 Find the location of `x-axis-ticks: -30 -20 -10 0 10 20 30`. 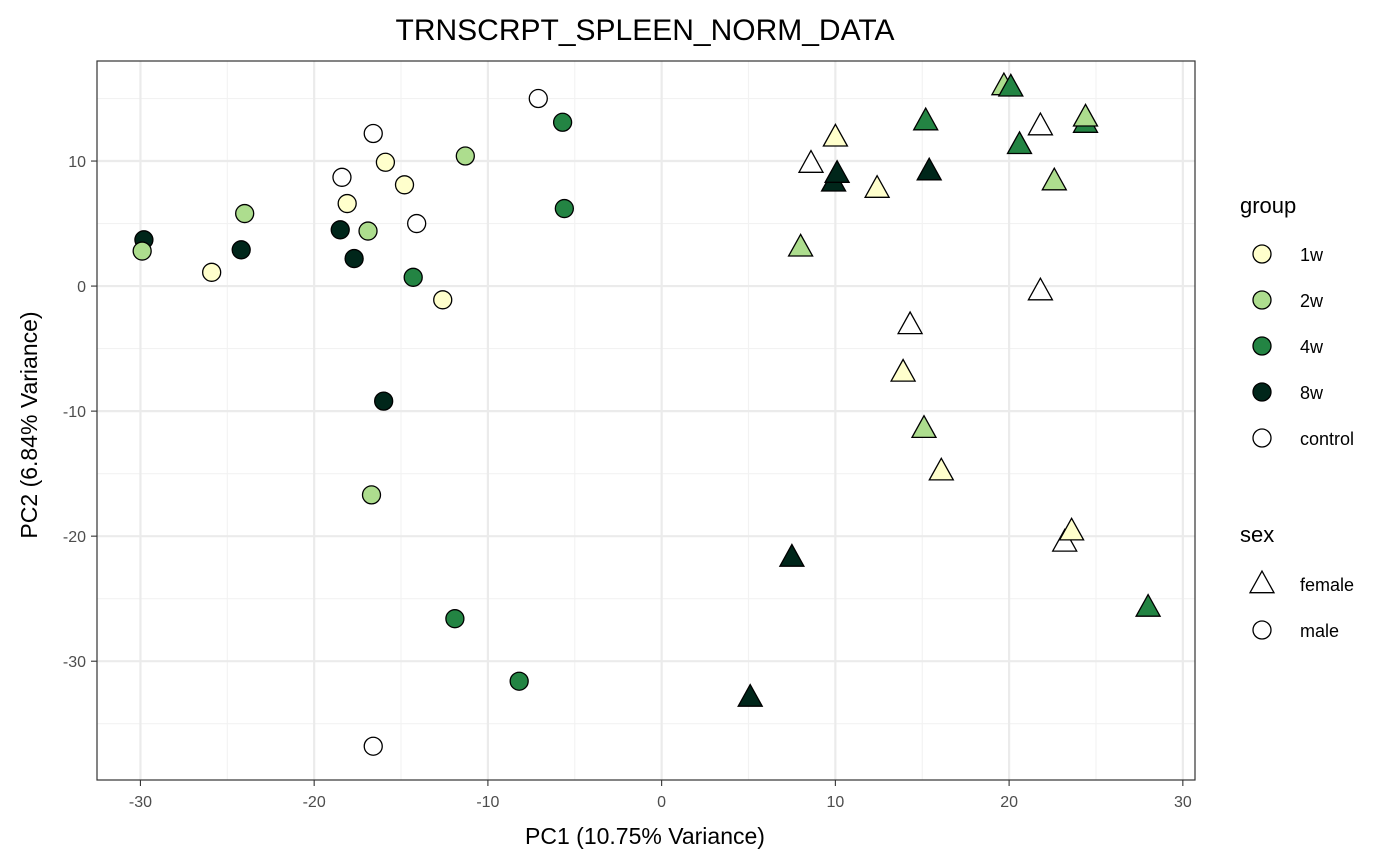

x-axis-ticks: -30 -20 -10 0 10 20 30 is located at coordinates (660, 795).